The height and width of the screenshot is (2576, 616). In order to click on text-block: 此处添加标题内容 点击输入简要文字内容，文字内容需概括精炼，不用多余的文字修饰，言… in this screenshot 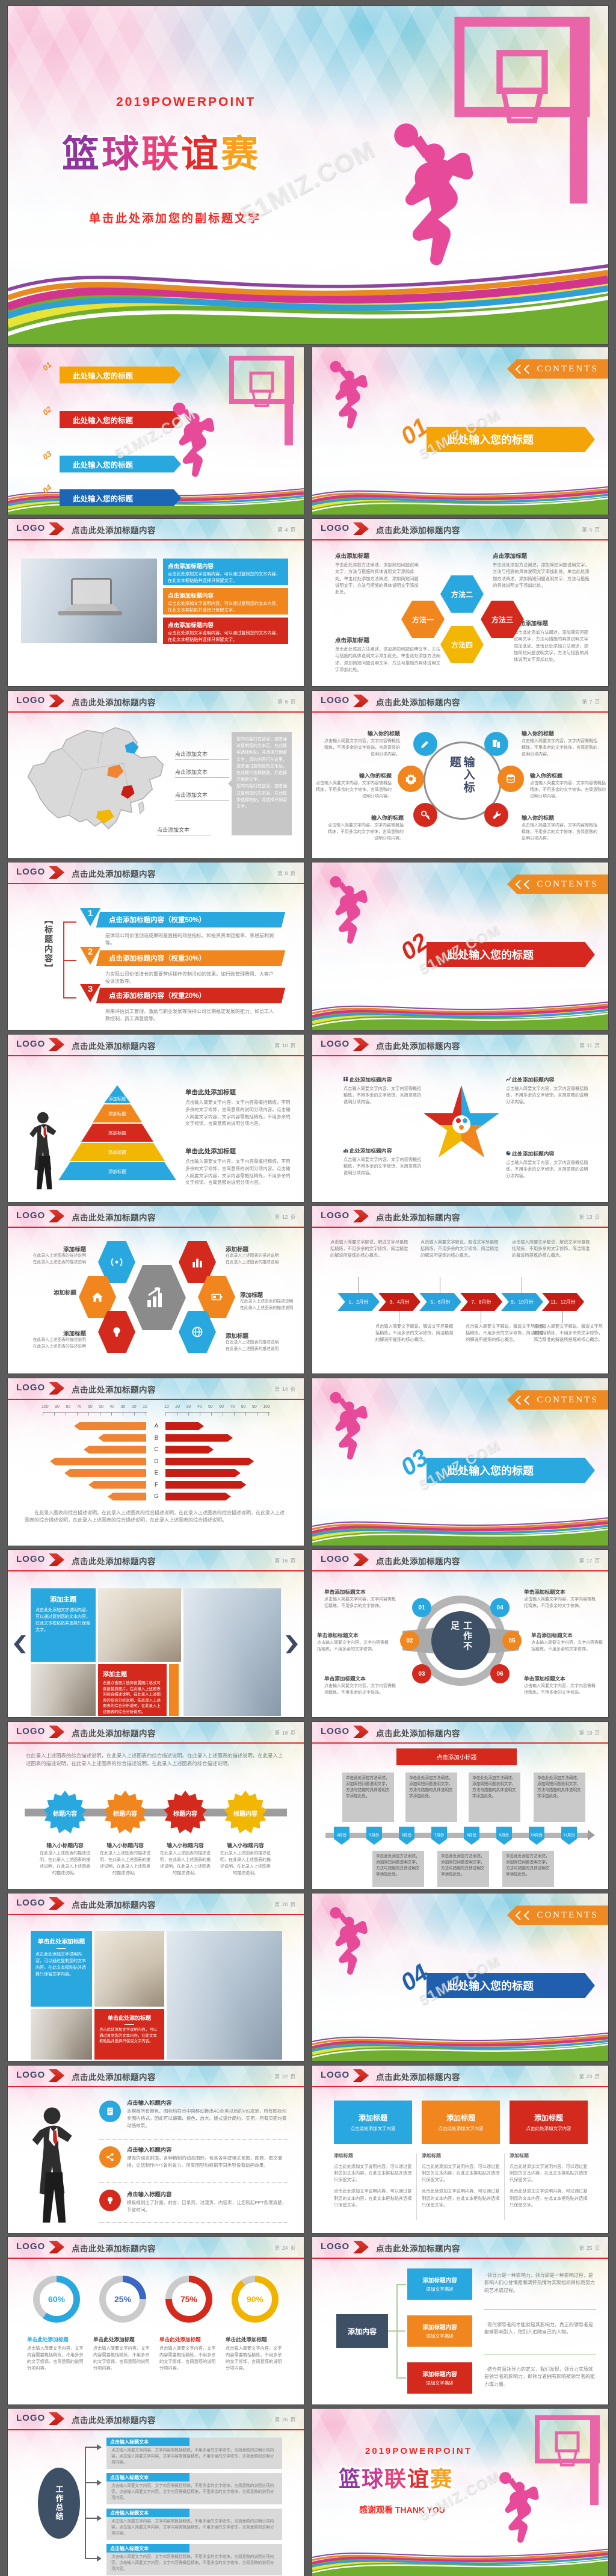, I will do `click(383, 1090)`.